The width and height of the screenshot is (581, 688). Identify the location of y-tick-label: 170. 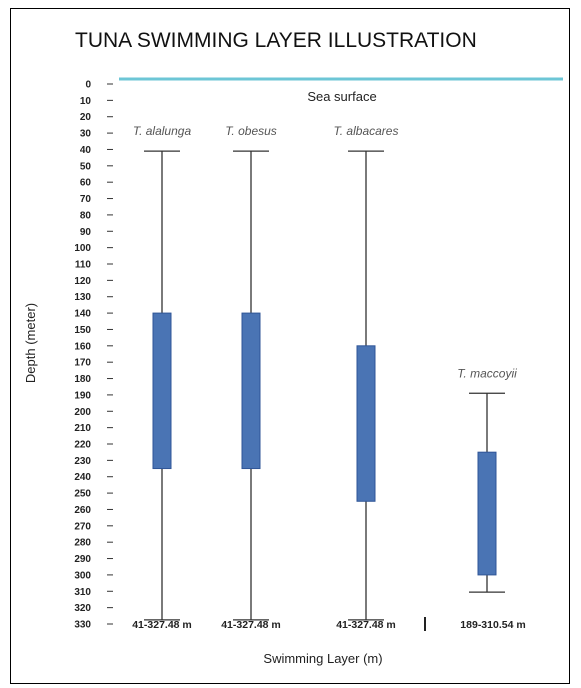
(82, 363).